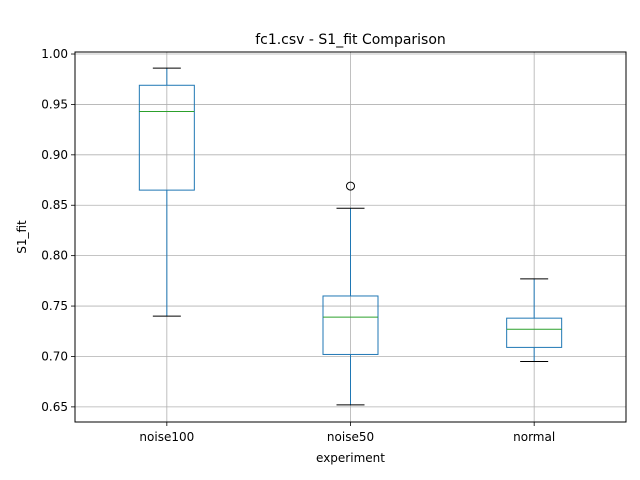 The height and width of the screenshot is (480, 640). I want to click on y-tick-label: 0.80, so click(54, 256).